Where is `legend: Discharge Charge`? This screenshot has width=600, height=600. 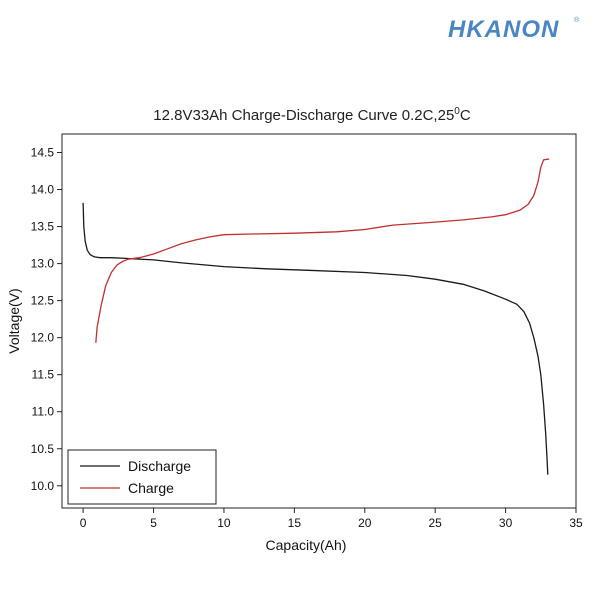
legend: Discharge Charge is located at coordinates (142, 477).